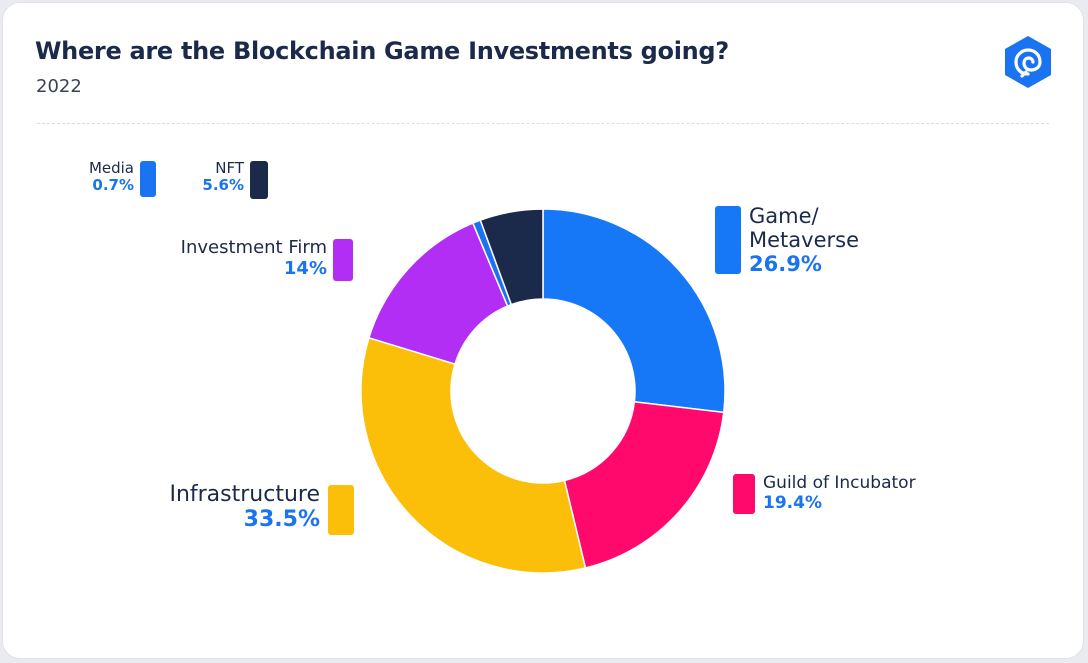 The image size is (1088, 663). Describe the element at coordinates (1028, 62) in the screenshot. I see `spiral-logo-icon` at that location.